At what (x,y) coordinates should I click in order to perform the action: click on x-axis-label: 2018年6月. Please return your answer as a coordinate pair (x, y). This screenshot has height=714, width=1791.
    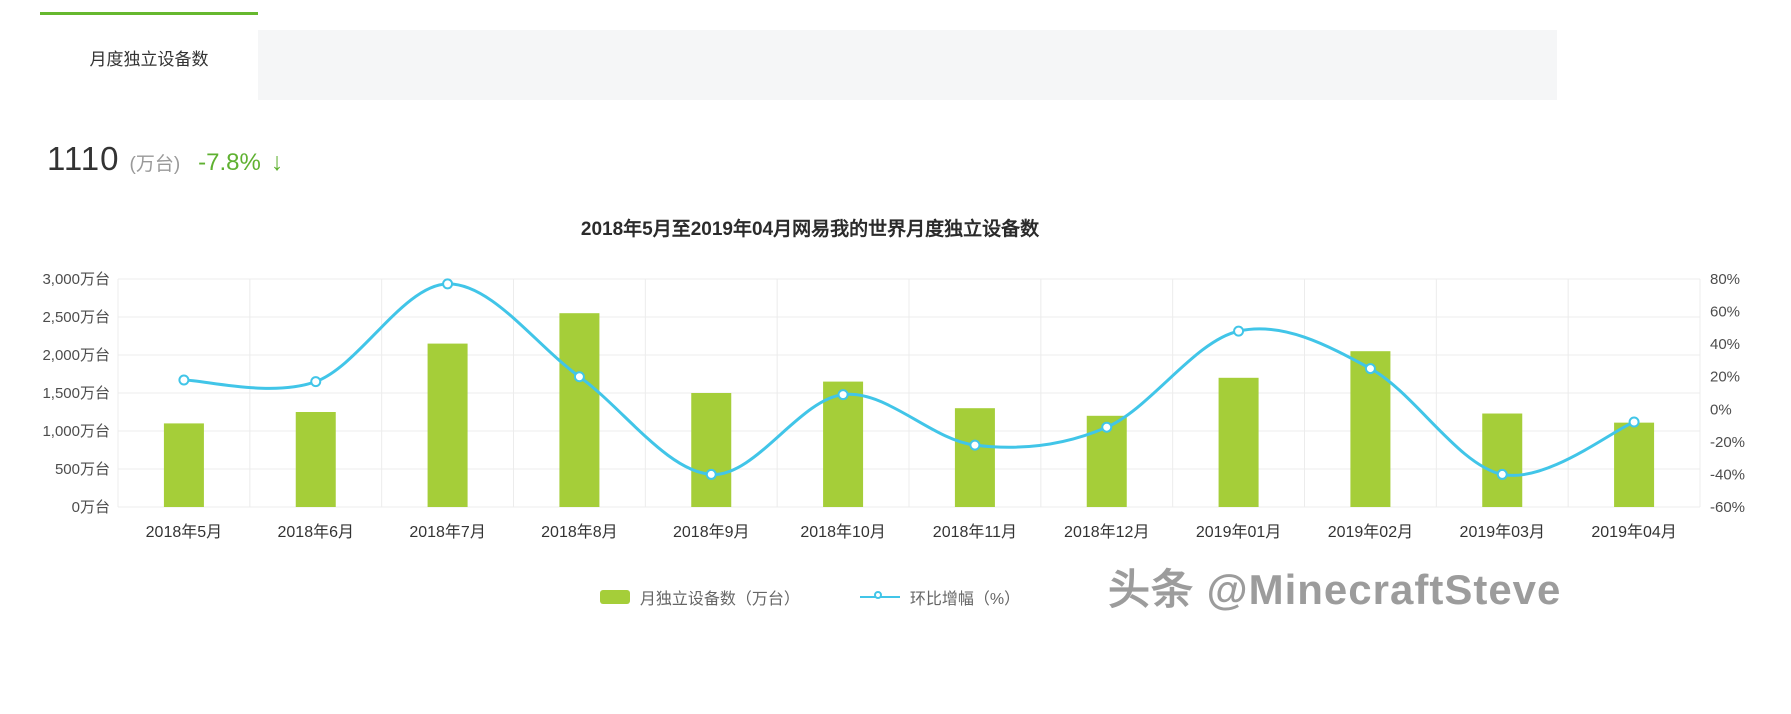
    Looking at the image, I should click on (316, 532).